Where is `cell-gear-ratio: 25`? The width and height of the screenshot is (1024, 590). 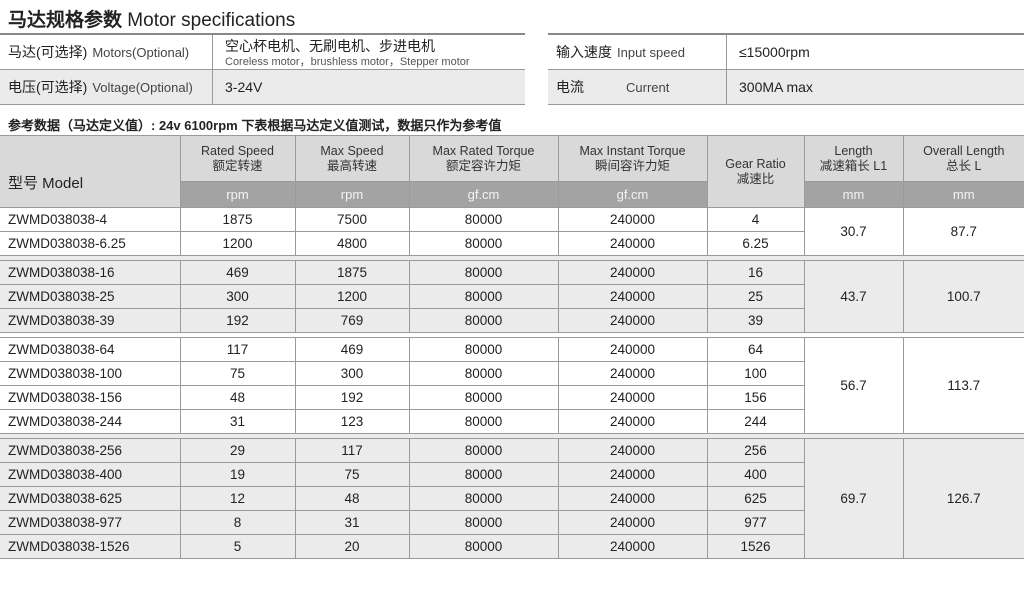
cell-gear-ratio: 25 is located at coordinates (755, 296).